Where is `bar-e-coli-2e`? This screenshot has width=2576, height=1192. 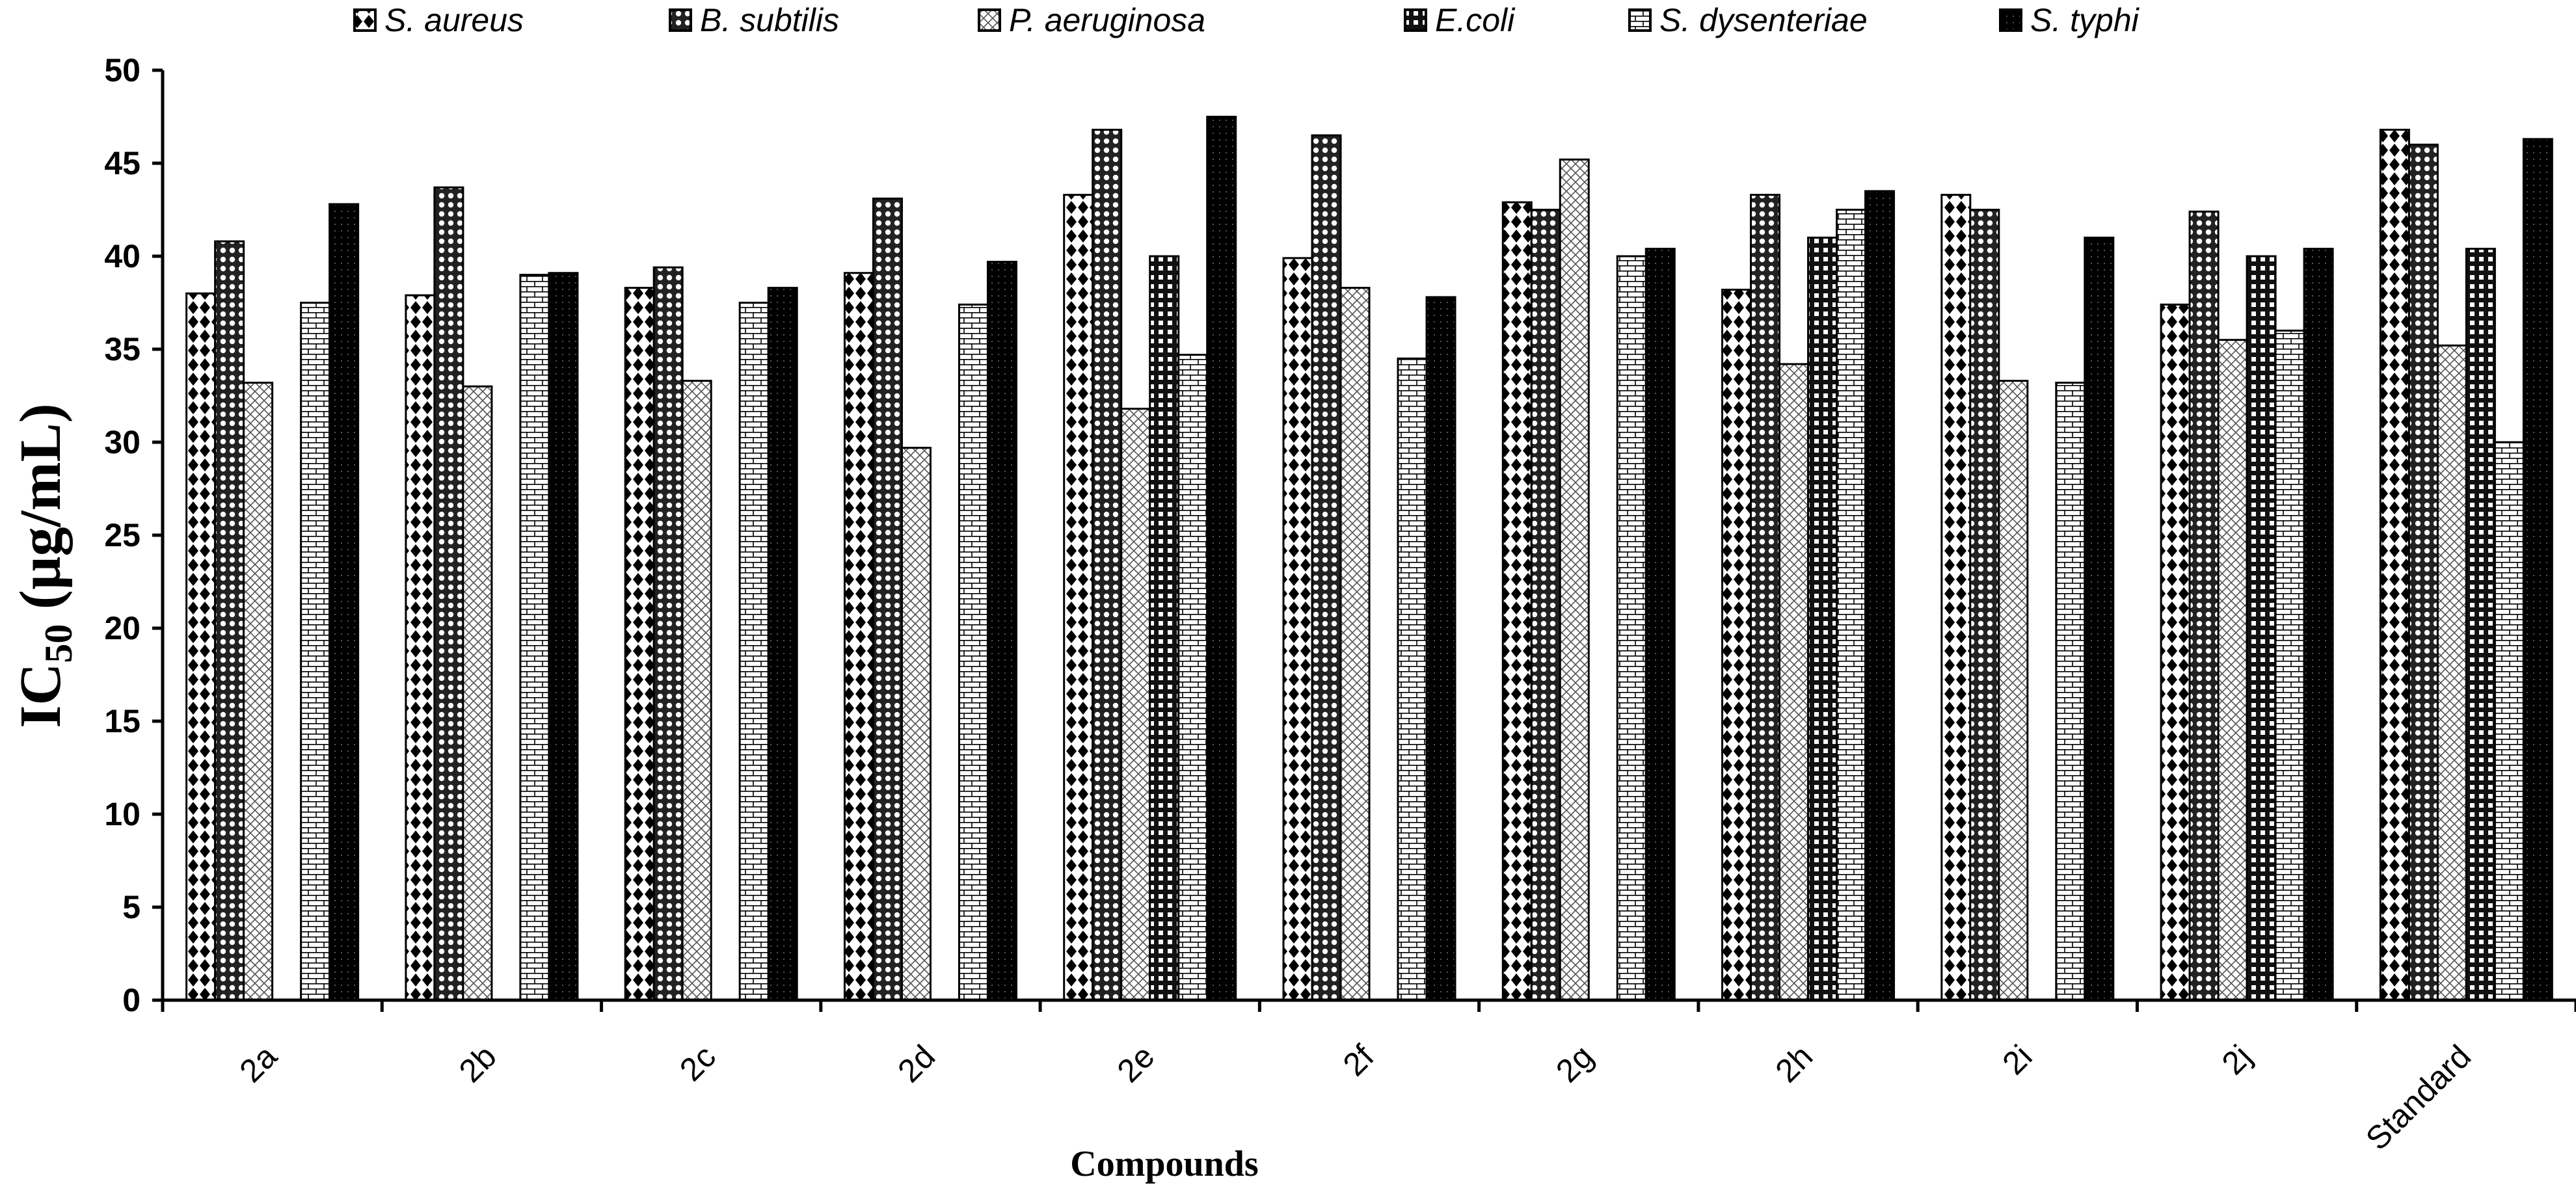 bar-e-coli-2e is located at coordinates (1164, 628).